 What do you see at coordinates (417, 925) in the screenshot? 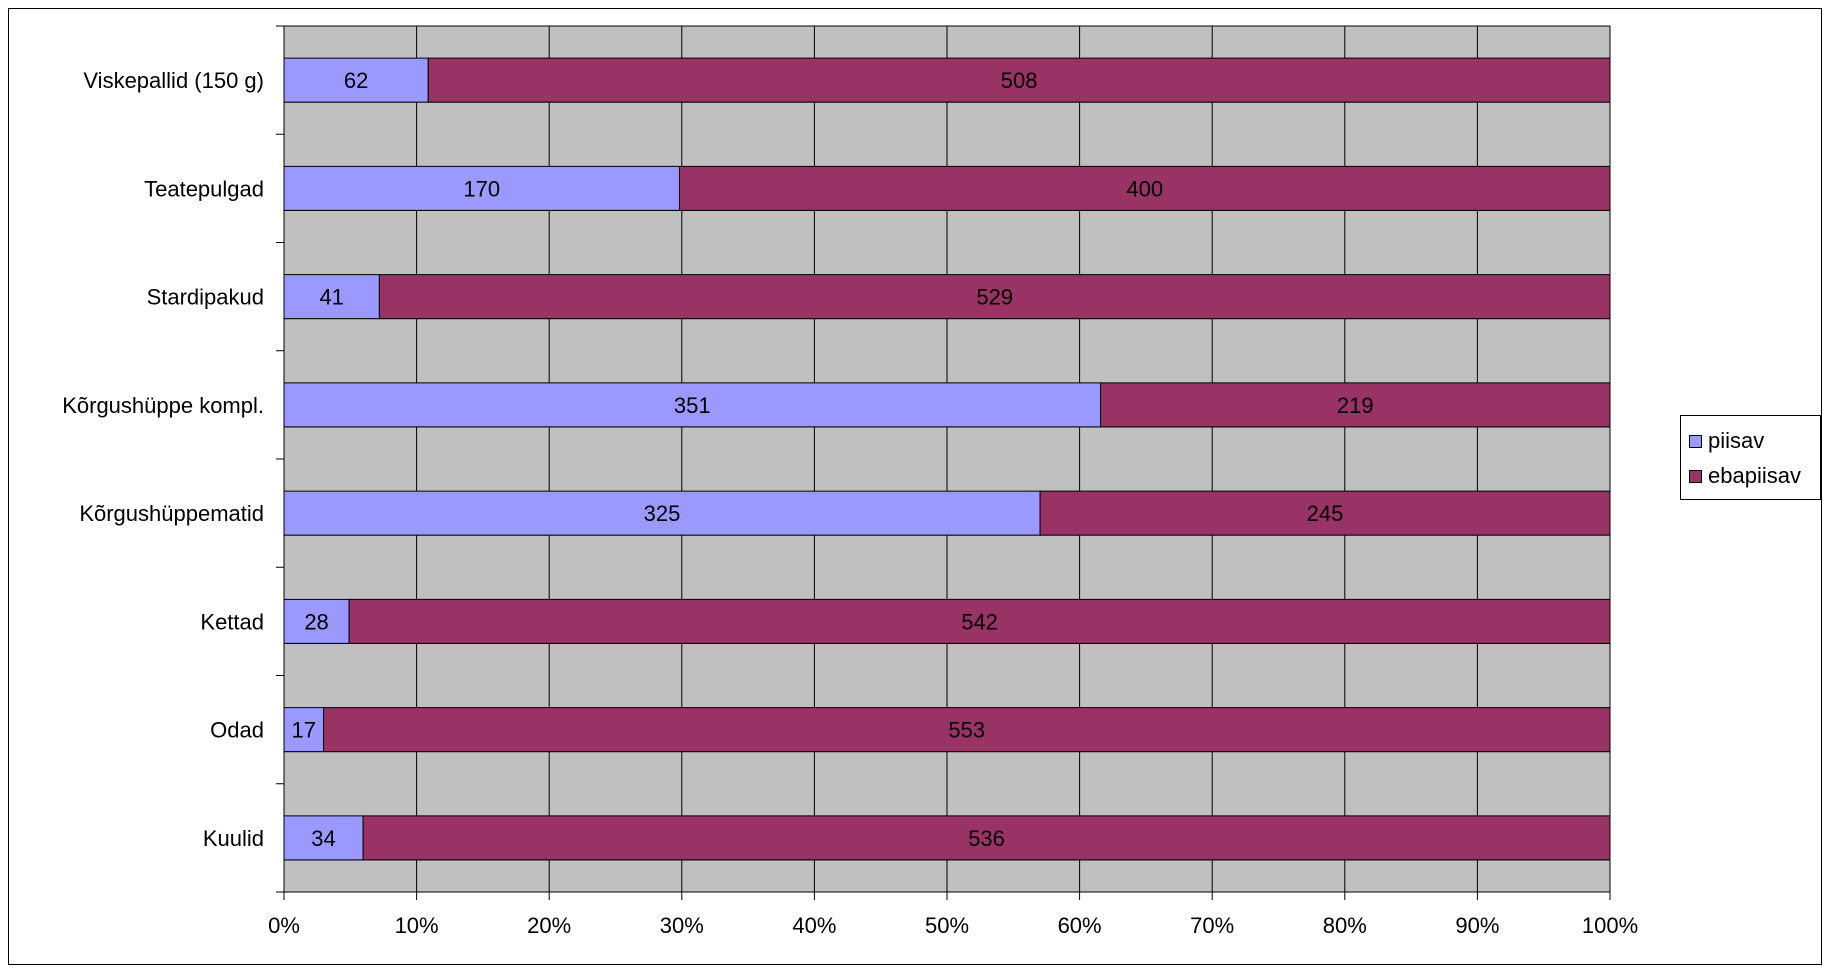
I see `x-tick-label: 10%` at bounding box center [417, 925].